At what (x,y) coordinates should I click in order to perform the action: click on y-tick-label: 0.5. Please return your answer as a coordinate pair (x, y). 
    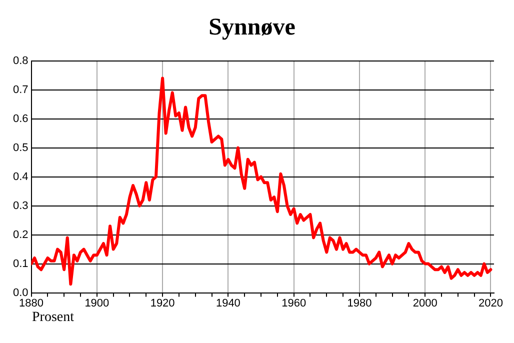
    Looking at the image, I should click on (20, 148).